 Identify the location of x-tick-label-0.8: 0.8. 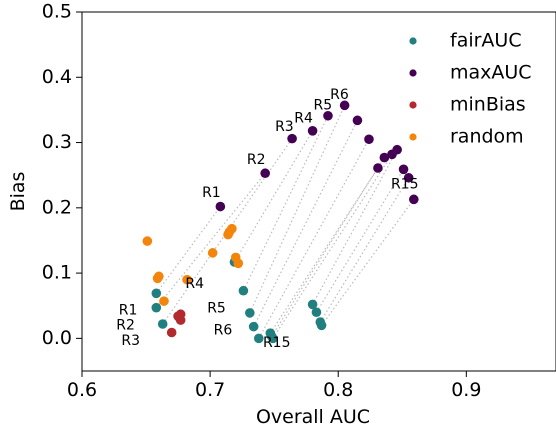
(338, 390).